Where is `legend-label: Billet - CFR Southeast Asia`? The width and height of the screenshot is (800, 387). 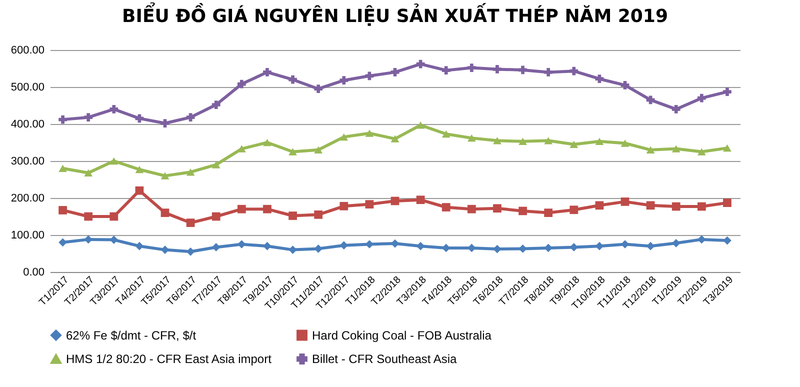
legend-label: Billet - CFR Southeast Asia is located at coordinates (385, 359).